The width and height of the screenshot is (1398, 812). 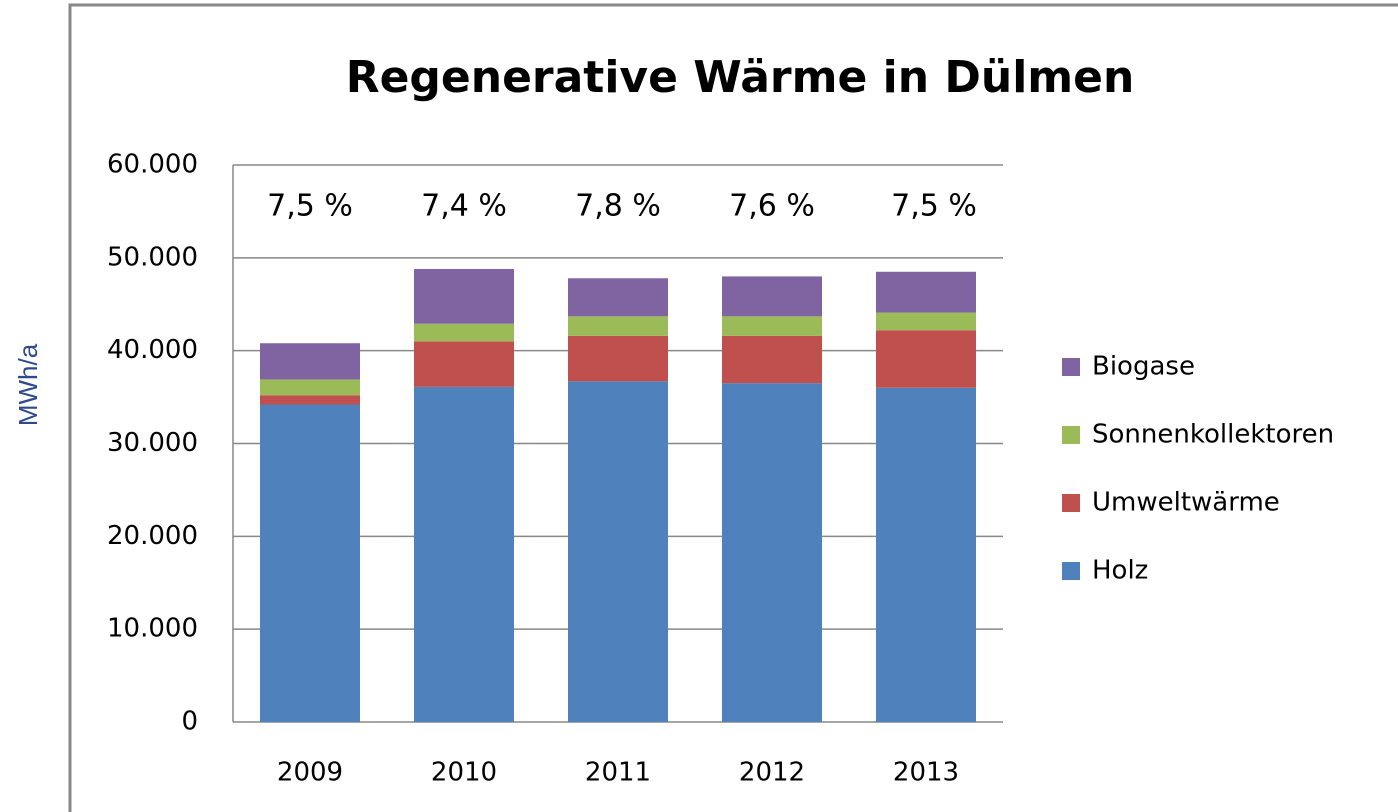 What do you see at coordinates (152, 536) in the screenshot?
I see `y-tick-label: 20.000` at bounding box center [152, 536].